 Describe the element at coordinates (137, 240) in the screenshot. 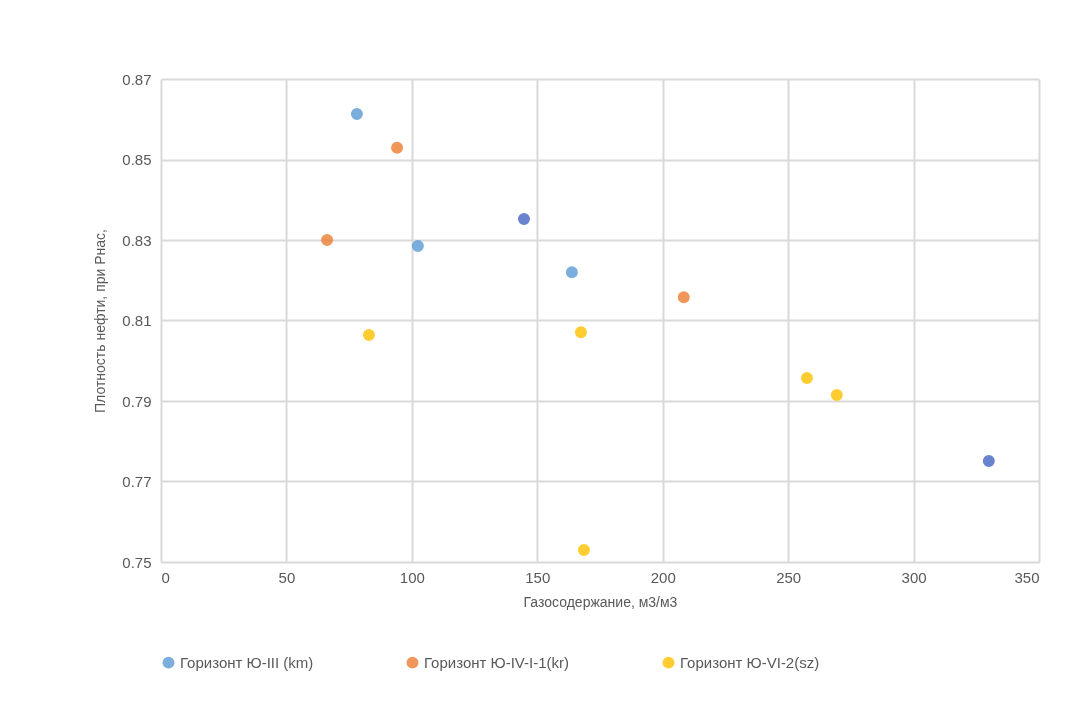

I see `y-tick-label: 0.83` at that location.